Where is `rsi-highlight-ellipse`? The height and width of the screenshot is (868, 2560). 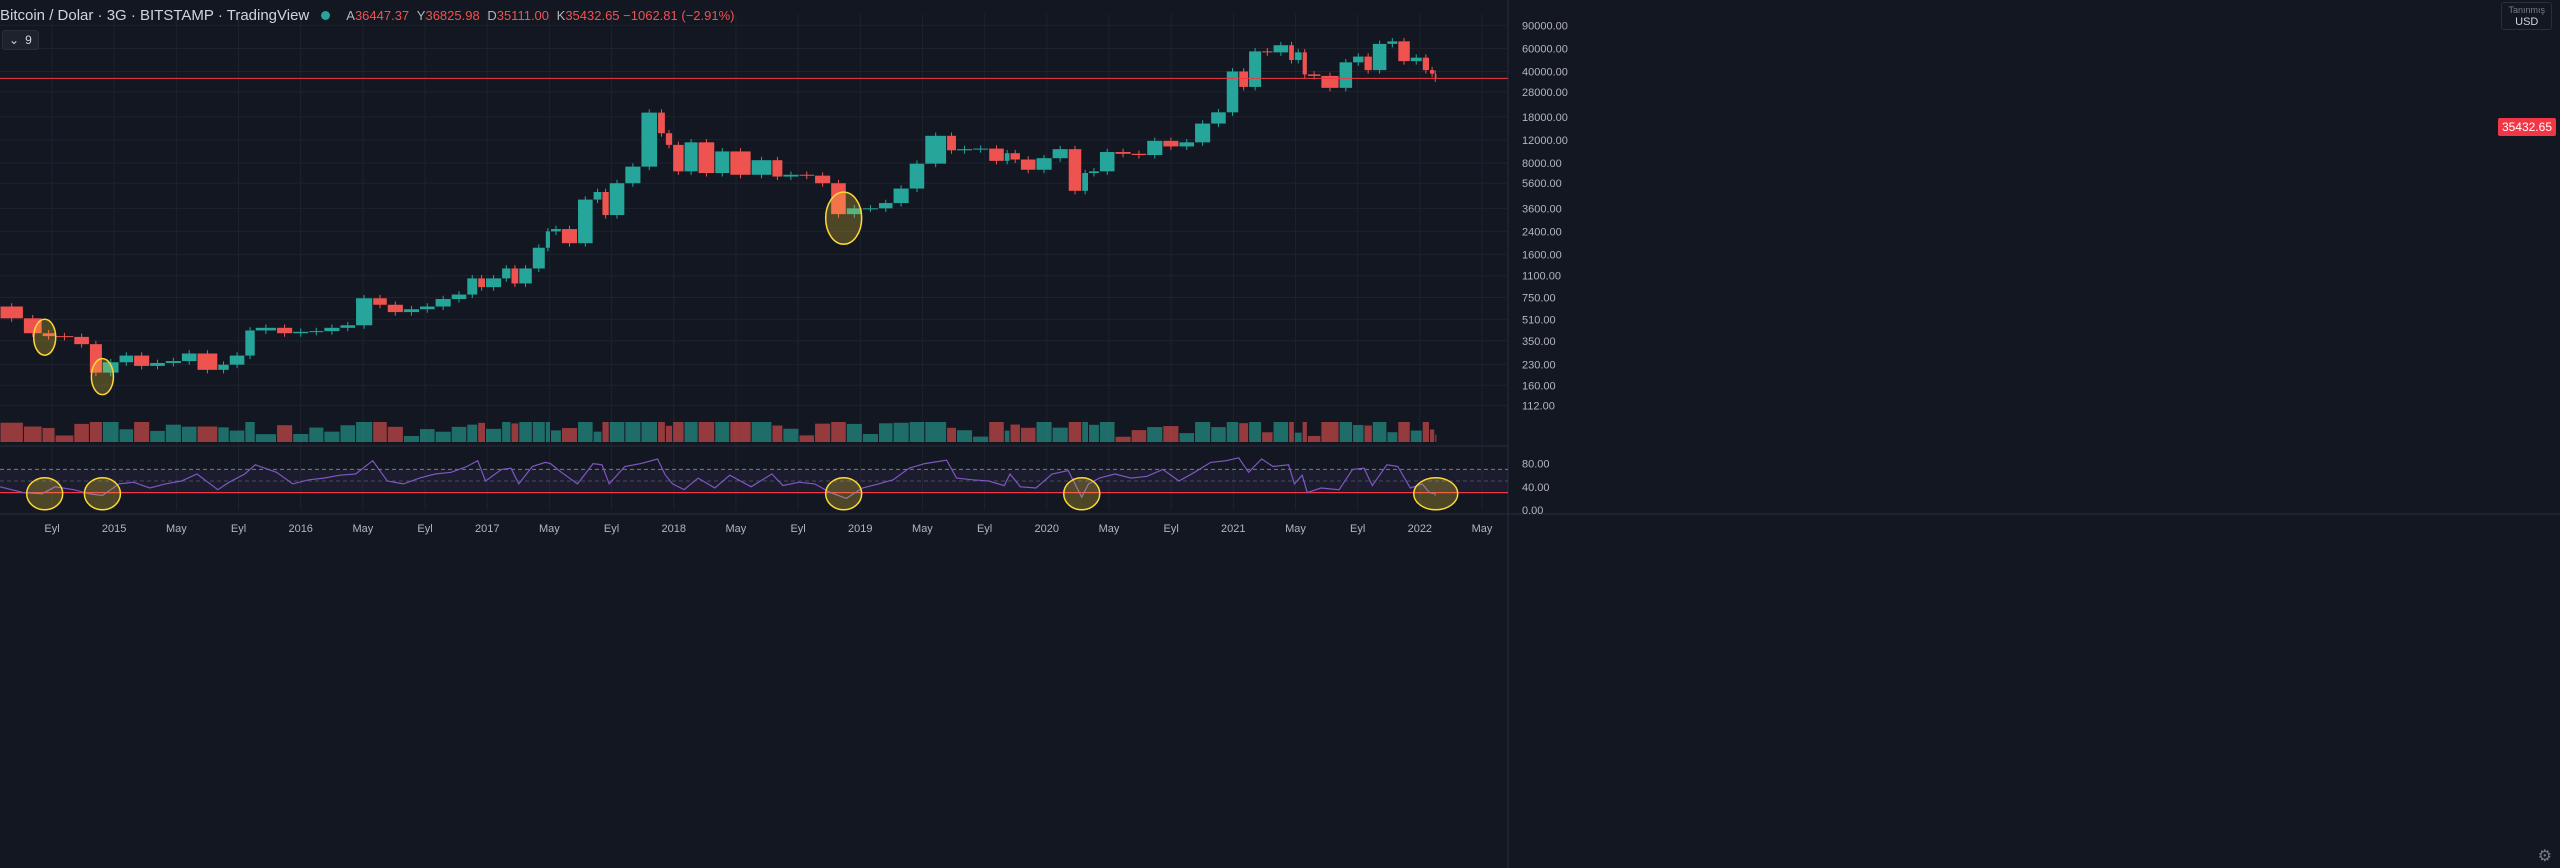
rsi-highlight-ellipse is located at coordinates (1081, 494).